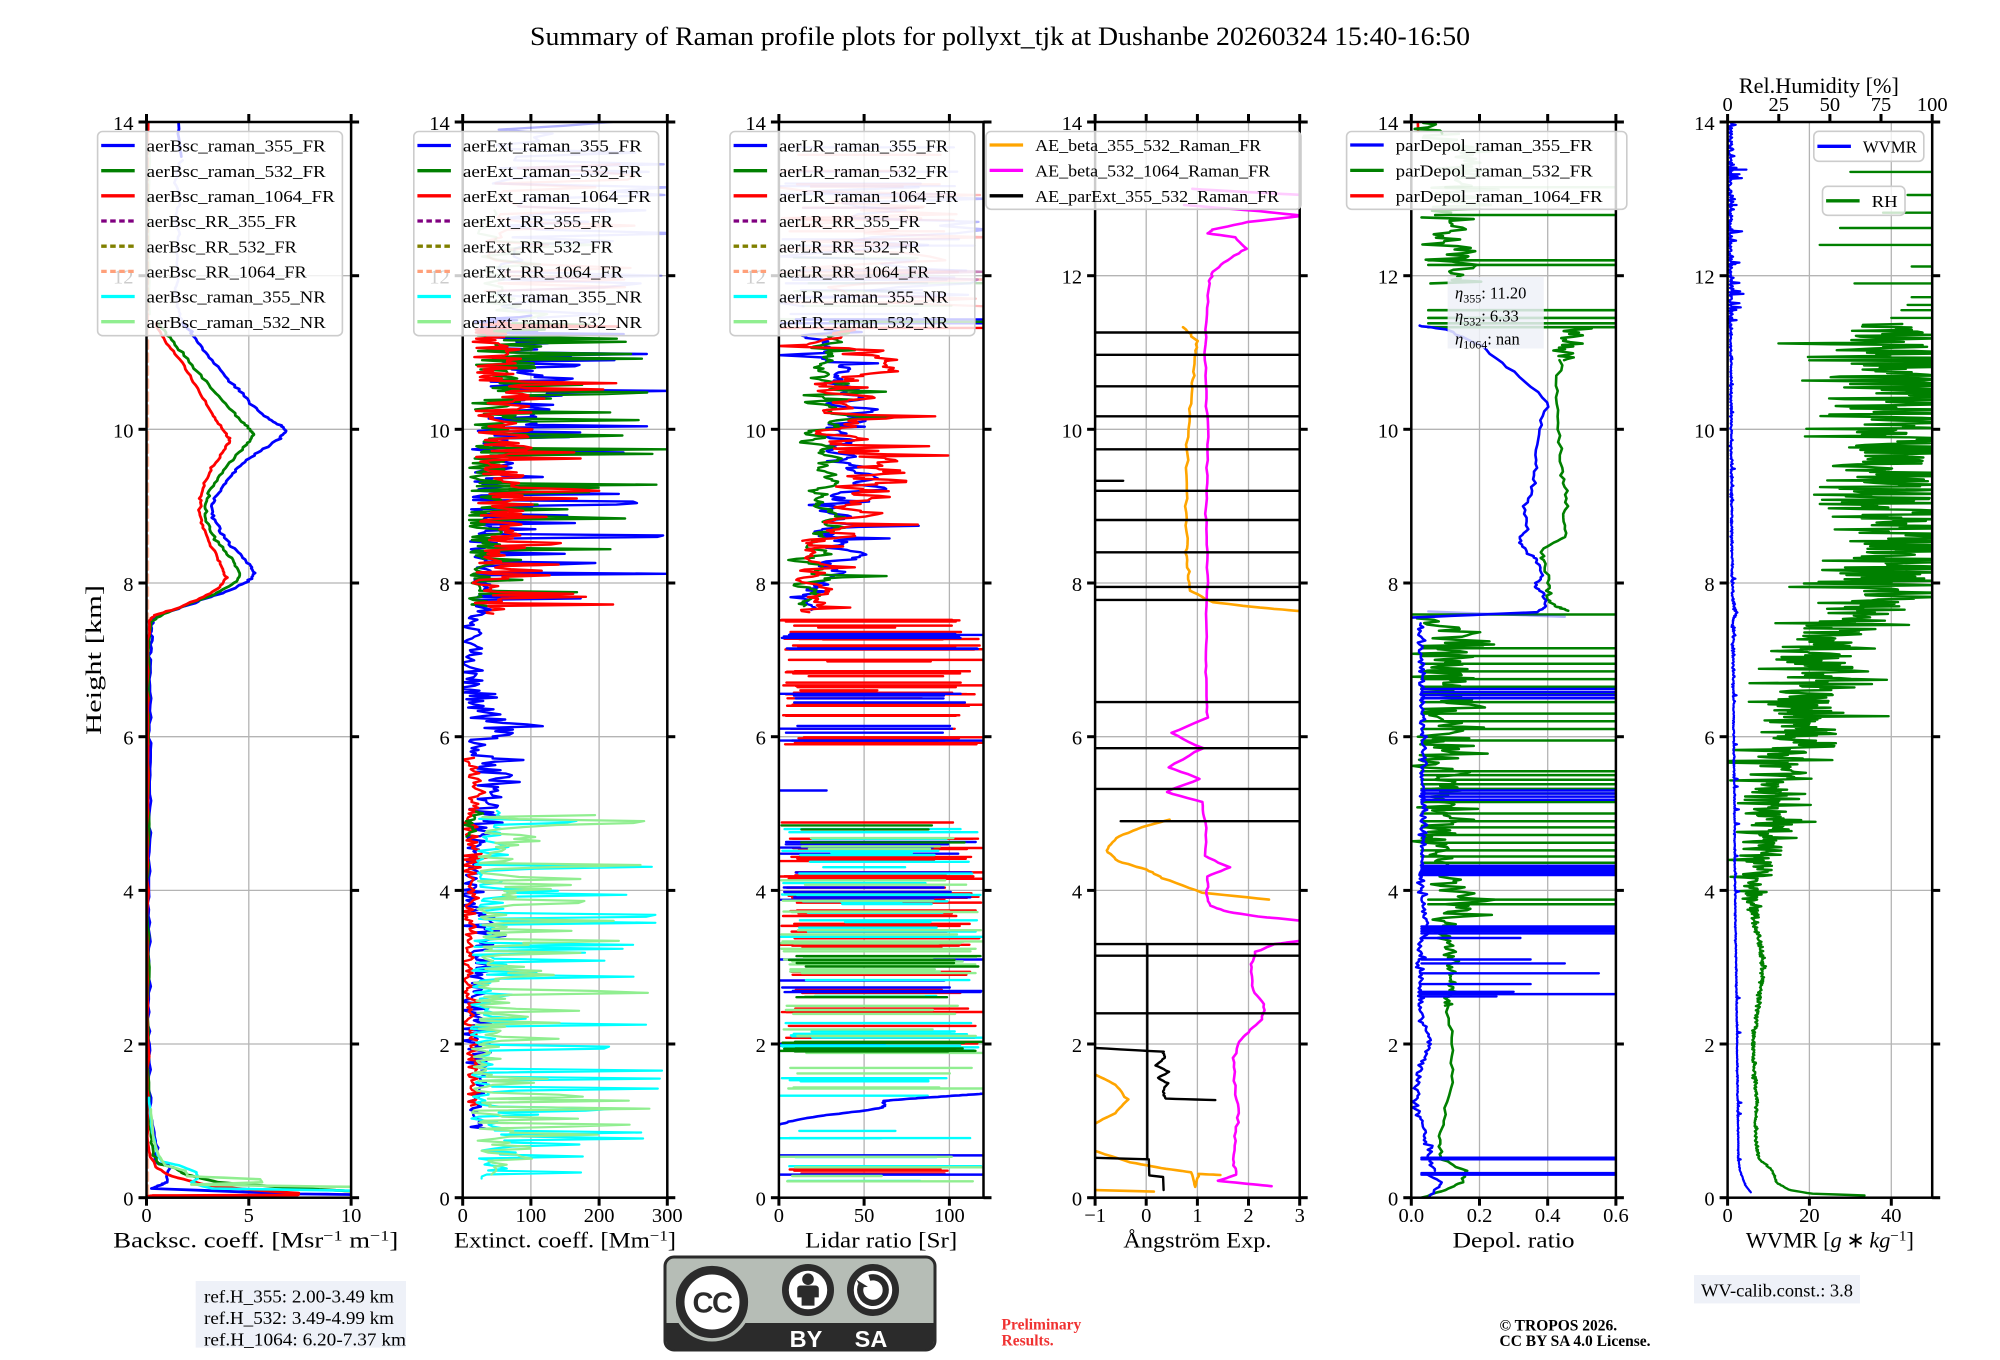  Describe the element at coordinates (553, 297) in the screenshot. I see `svg-text: aerExt_raman_355_NR` at that location.